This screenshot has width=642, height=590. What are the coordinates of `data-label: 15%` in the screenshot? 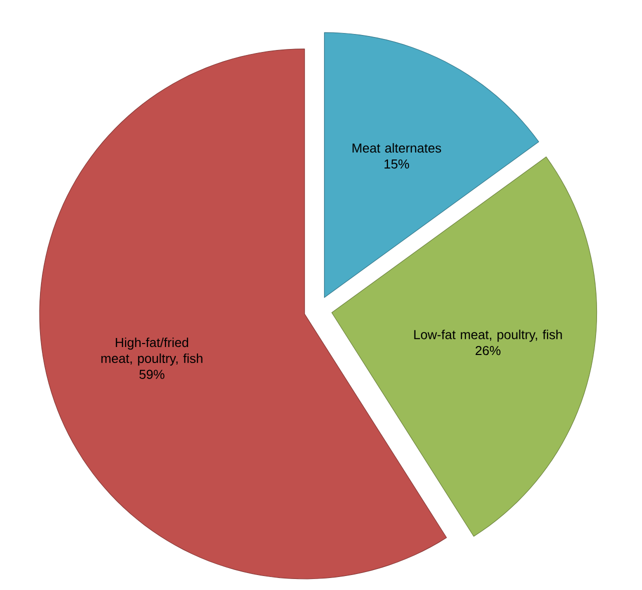 It's located at (397, 164).